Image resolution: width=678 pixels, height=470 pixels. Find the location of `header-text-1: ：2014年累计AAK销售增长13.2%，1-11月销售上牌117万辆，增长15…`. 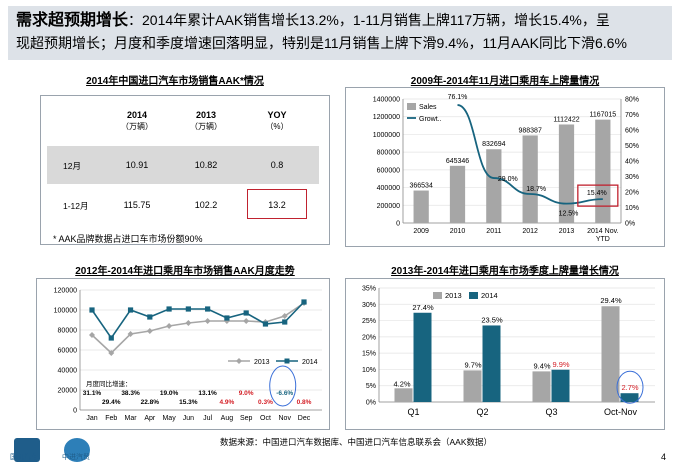

header-text-1: ：2014年累计AAK销售增长13.2%，1-11月销售上牌117万辆，增长15… is located at coordinates (369, 20).